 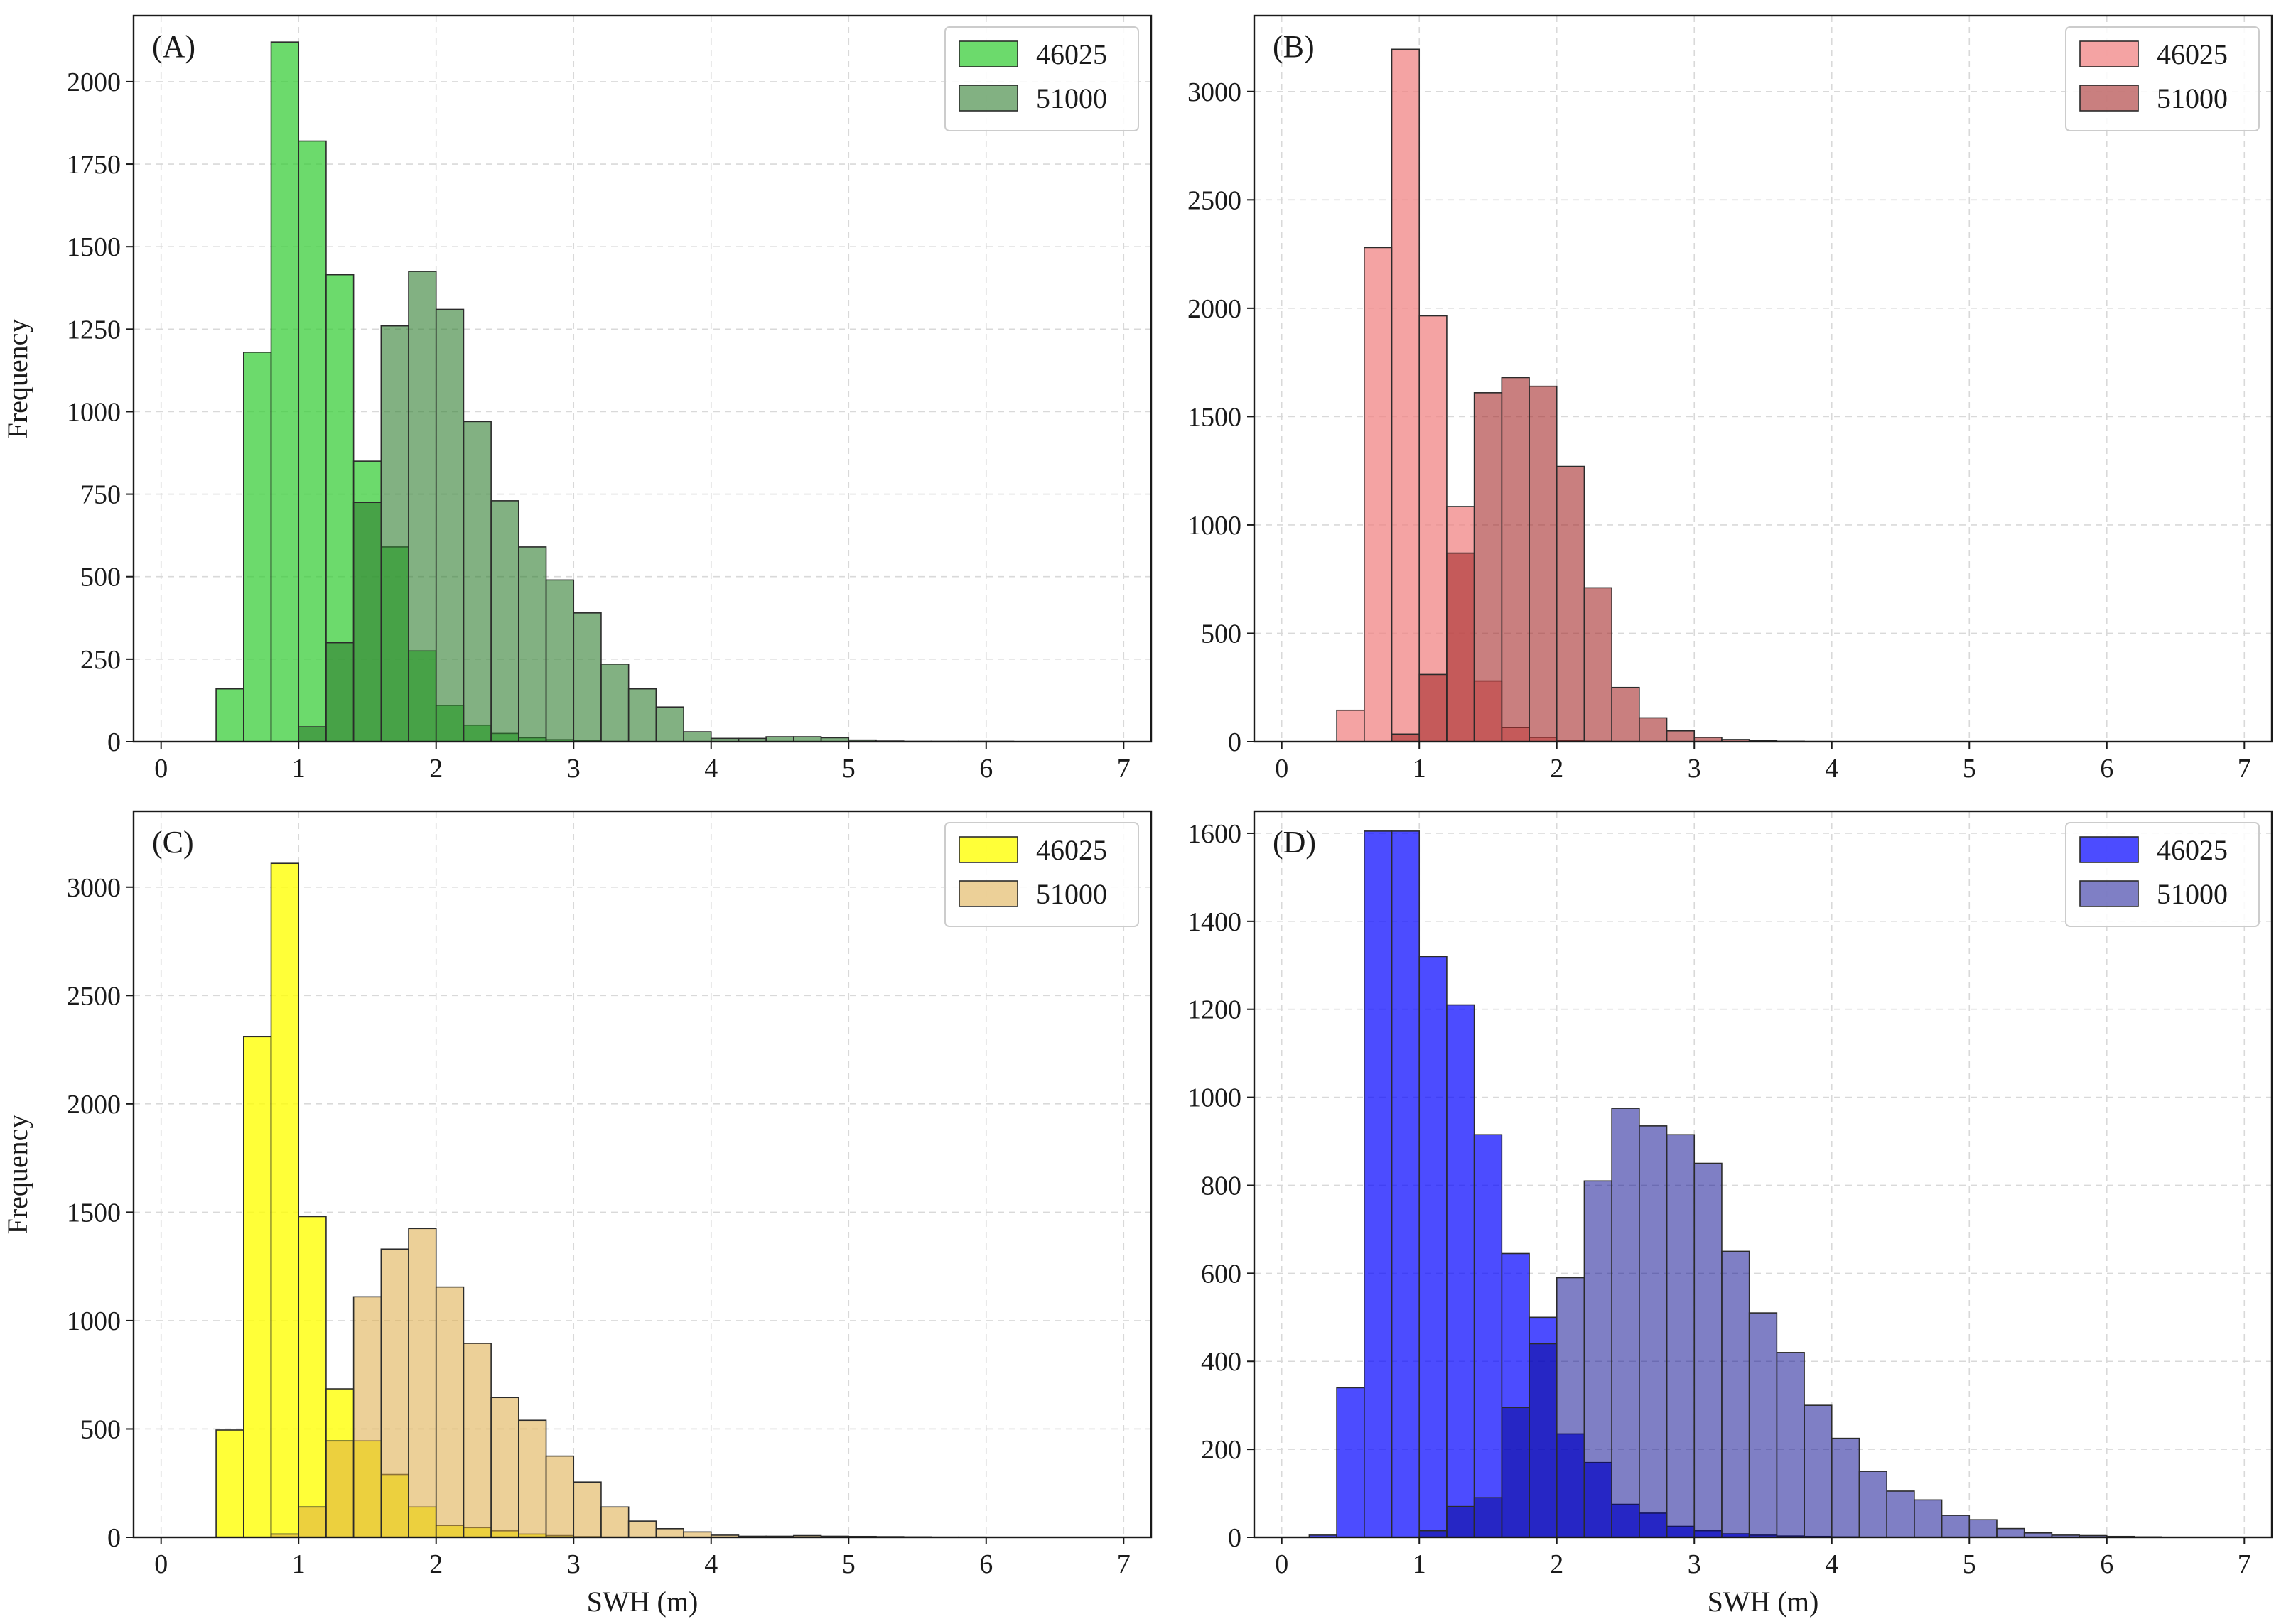 I want to click on y-tick-label: 1400, so click(x=1214, y=922).